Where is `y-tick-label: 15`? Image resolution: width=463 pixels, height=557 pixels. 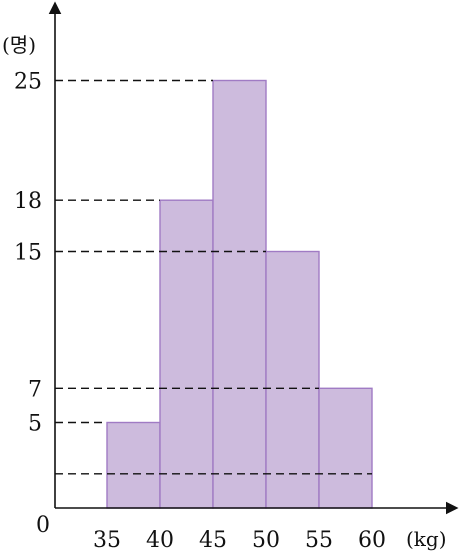 y-tick-label: 15 is located at coordinates (28, 253).